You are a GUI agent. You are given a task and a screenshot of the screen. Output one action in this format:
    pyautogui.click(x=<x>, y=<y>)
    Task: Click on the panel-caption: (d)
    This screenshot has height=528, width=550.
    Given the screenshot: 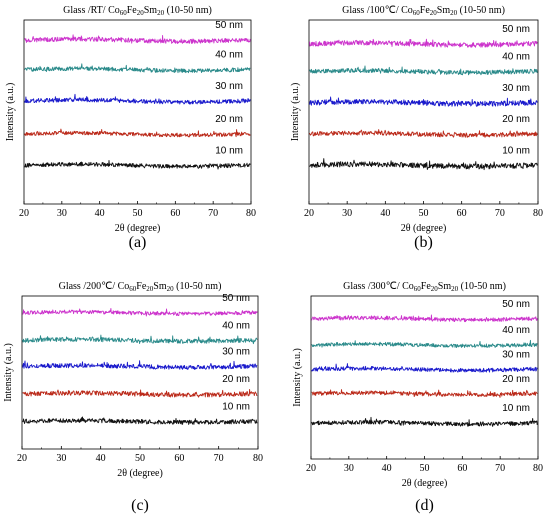 What is the action you would take?
    pyautogui.click(x=424, y=505)
    